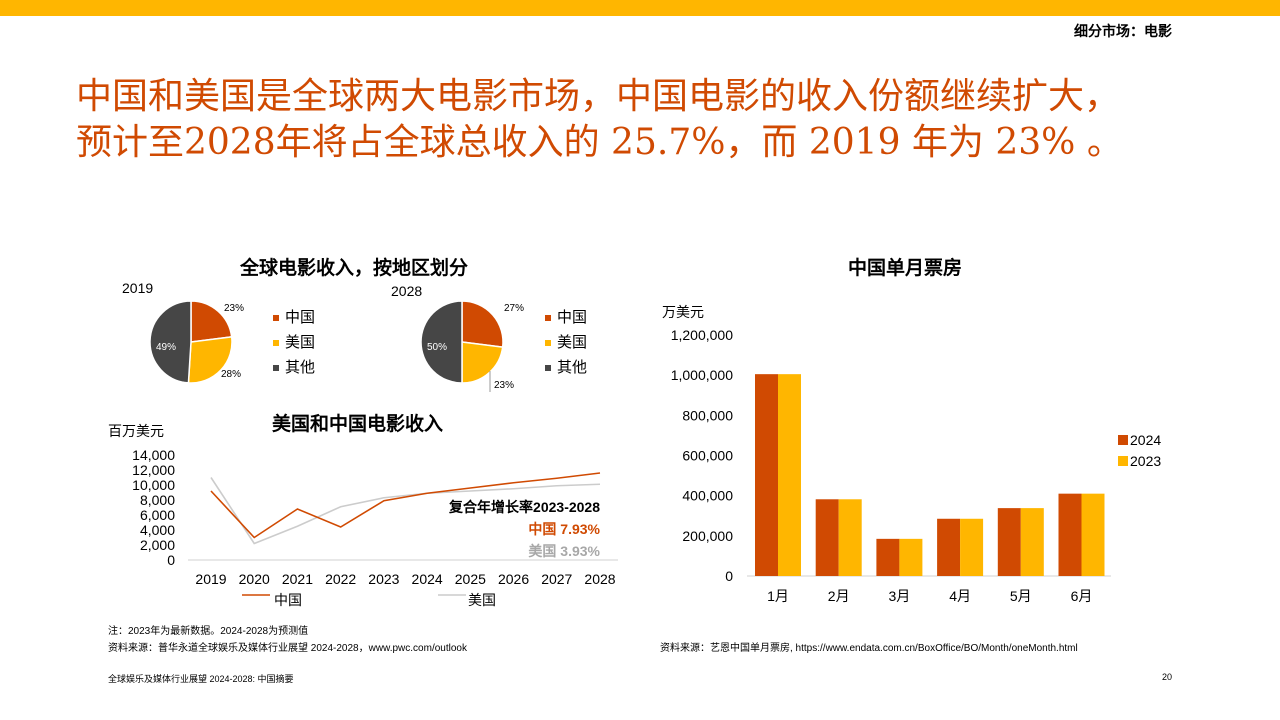  I want to click on bar-2023-1月, so click(789, 475).